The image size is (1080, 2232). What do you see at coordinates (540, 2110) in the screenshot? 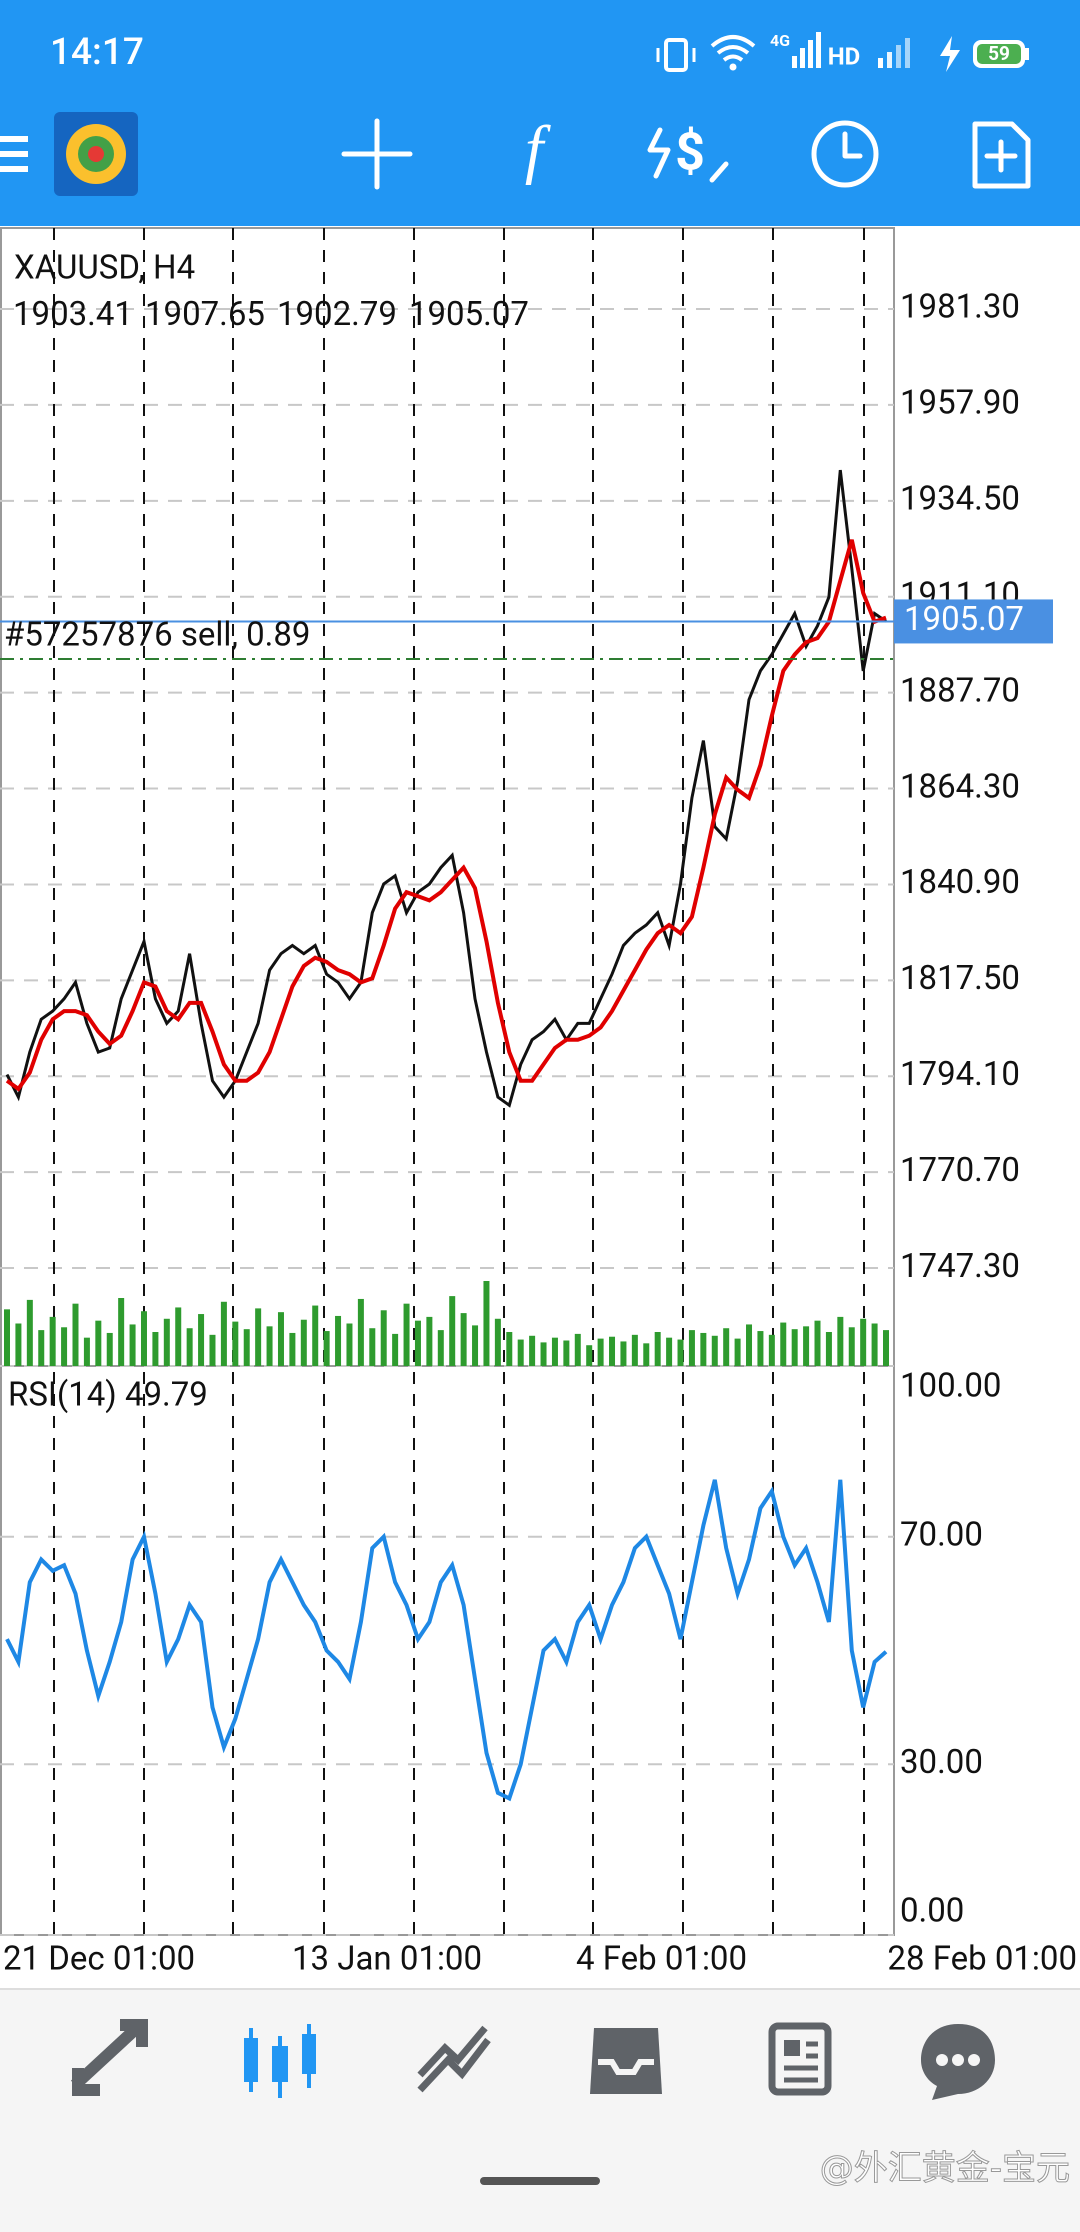
I see `bottom-nav-bg` at bounding box center [540, 2110].